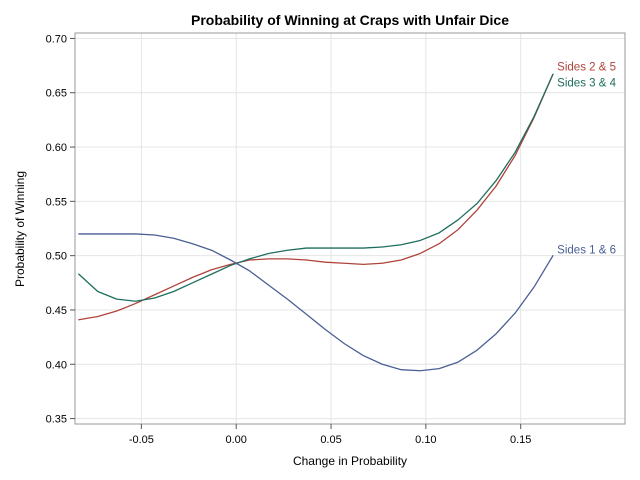 The width and height of the screenshot is (640, 480). I want to click on y-tick-label: 0.45, so click(56, 311).